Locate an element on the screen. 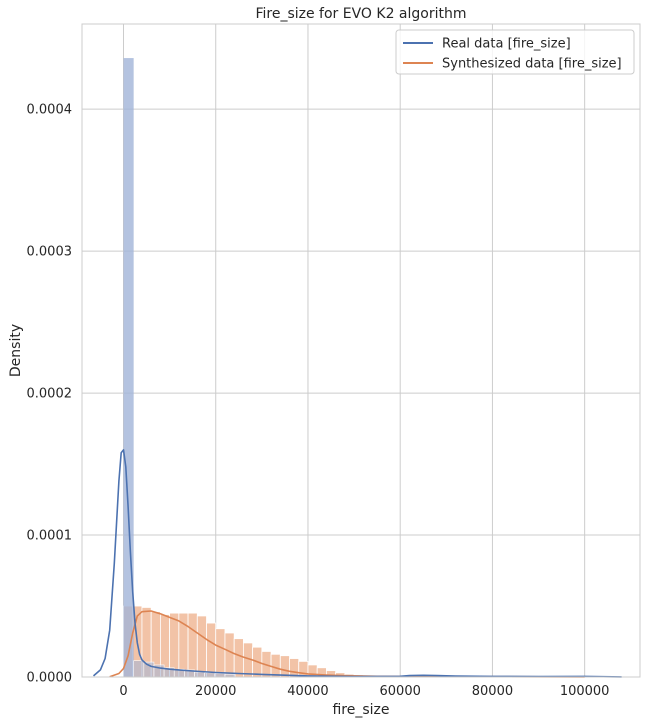 Image resolution: width=646 pixels, height=724 pixels. y-tick-label: 0.0002 is located at coordinates (50, 394).